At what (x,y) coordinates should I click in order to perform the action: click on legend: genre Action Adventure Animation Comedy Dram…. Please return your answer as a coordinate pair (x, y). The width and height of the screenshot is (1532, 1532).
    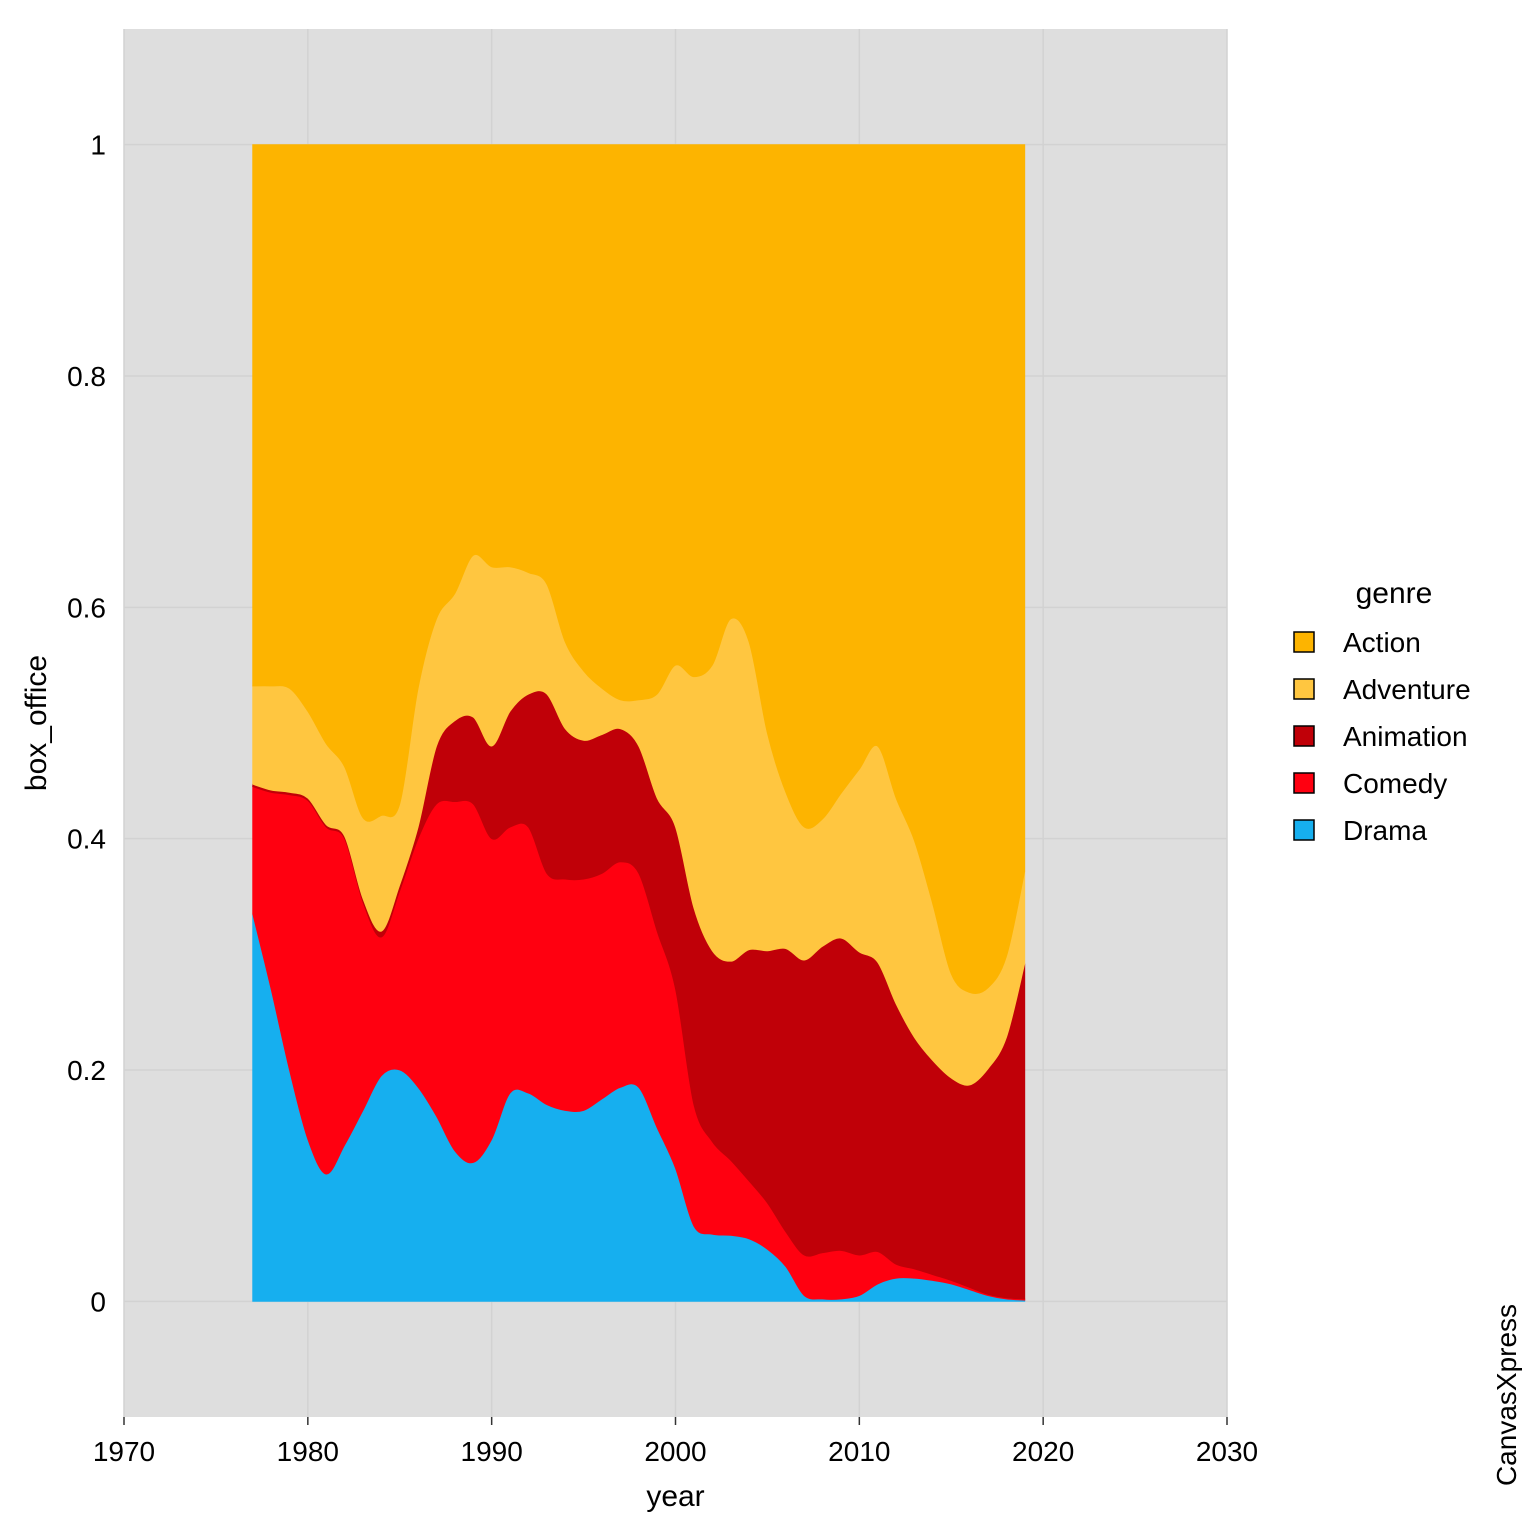
    Looking at the image, I should click on (1382, 711).